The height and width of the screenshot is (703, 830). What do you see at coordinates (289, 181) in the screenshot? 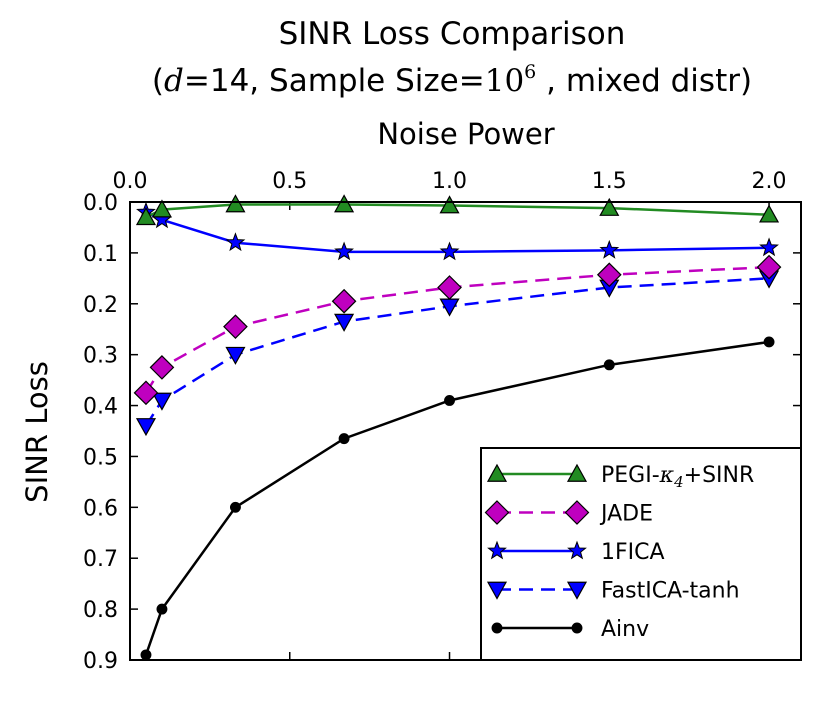
I see `x-tick-label: 0.5` at bounding box center [289, 181].